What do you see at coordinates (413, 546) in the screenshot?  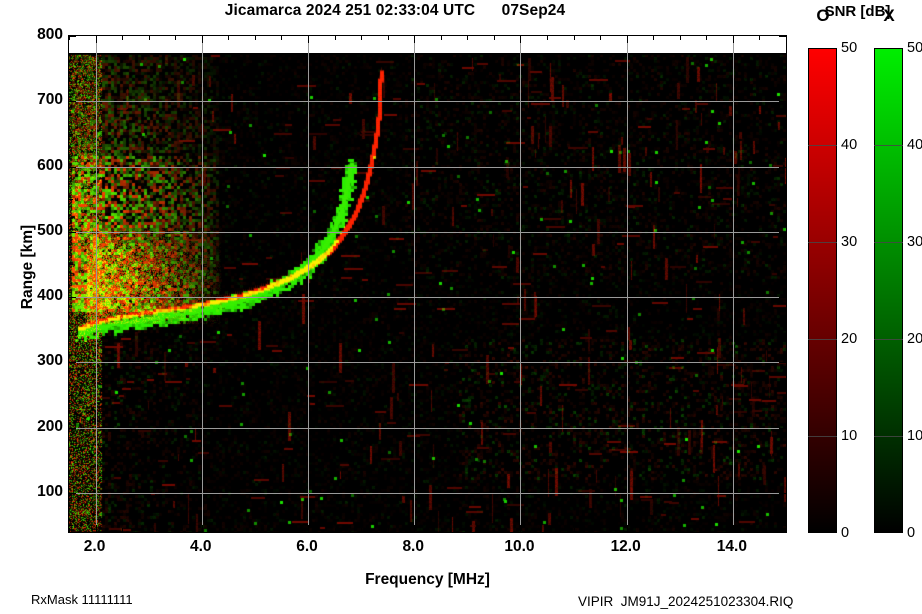 I see `x-axis-tick-label: 8.0` at bounding box center [413, 546].